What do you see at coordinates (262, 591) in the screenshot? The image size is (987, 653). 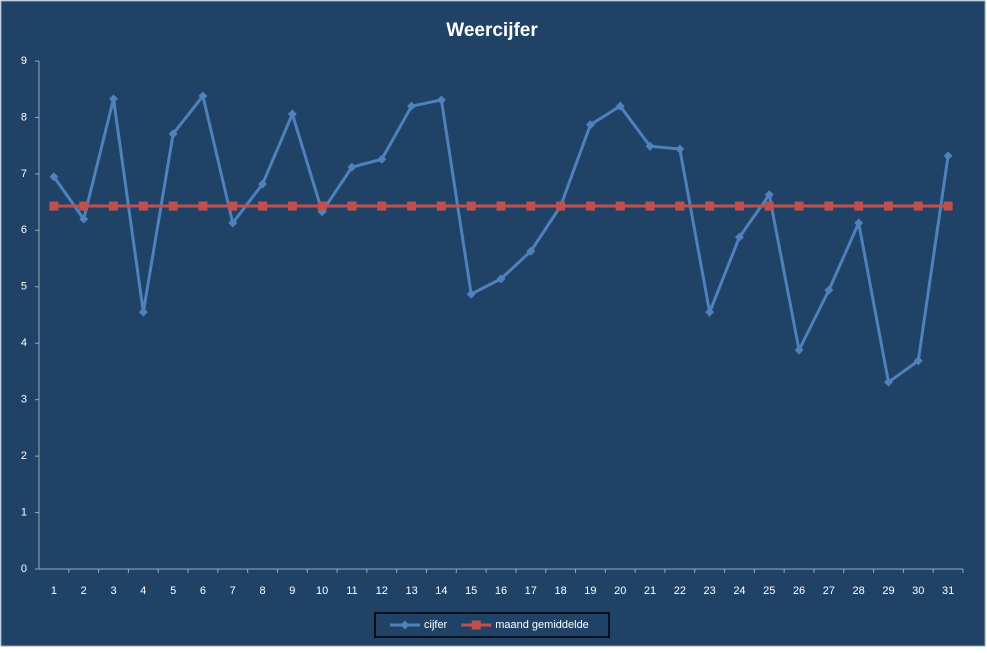 I see `x-tick-label: 8` at bounding box center [262, 591].